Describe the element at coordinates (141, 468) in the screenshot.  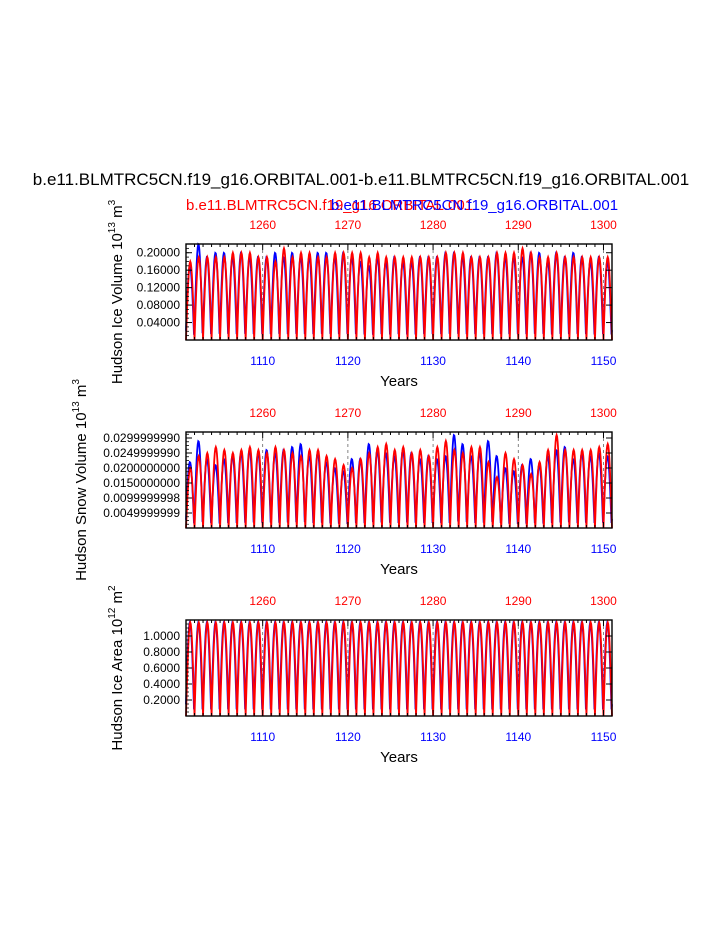
I see `y-tick-label: 0.0200000000` at that location.